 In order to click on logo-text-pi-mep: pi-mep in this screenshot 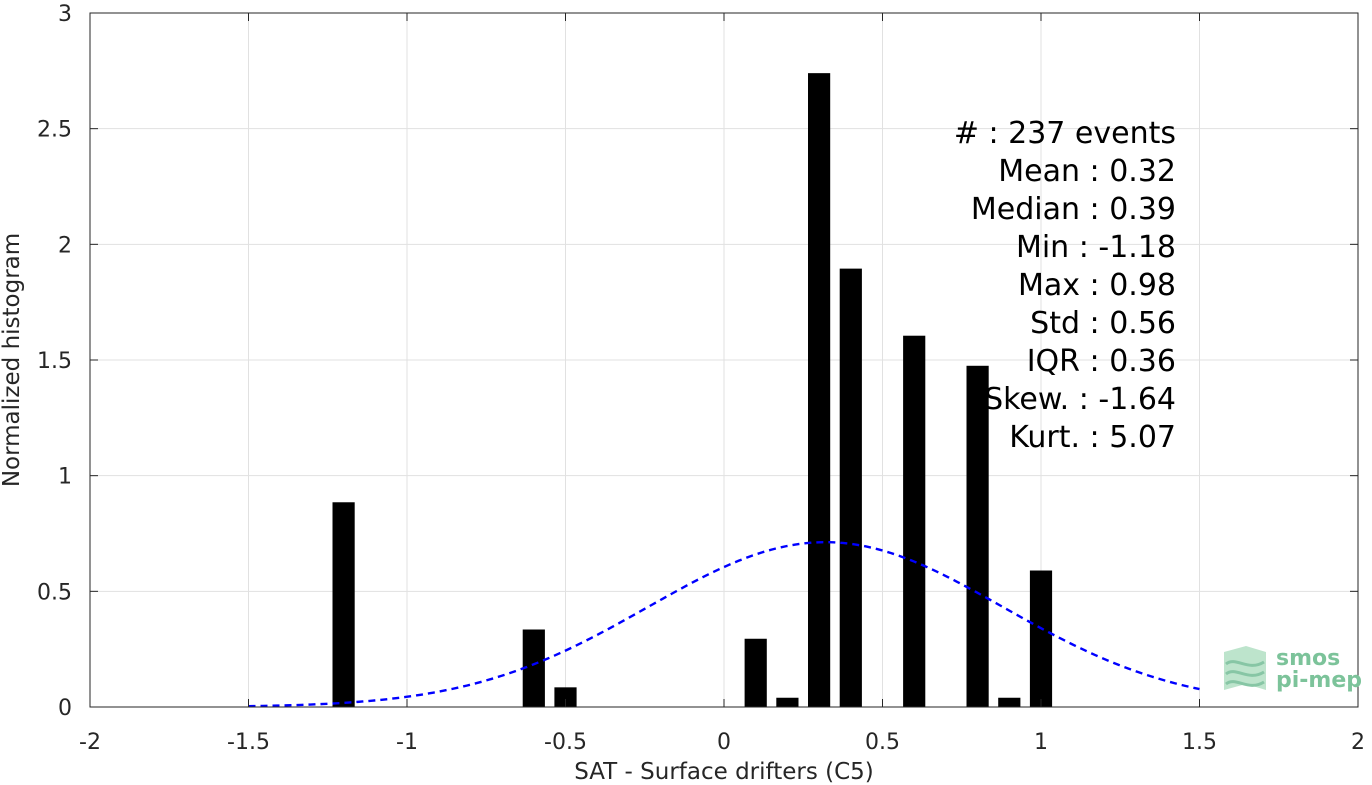, I will do `click(1319, 680)`.